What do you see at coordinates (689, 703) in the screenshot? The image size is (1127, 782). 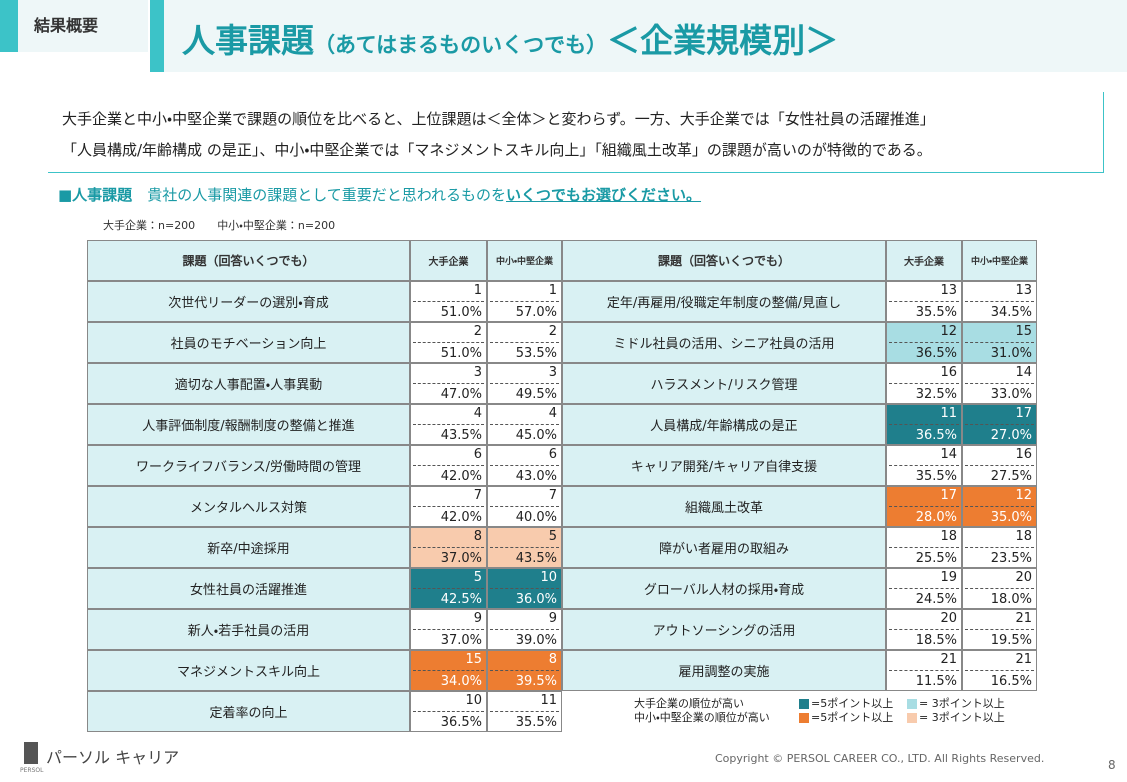 I see `legend-label: 大手企業の順位が高い` at bounding box center [689, 703].